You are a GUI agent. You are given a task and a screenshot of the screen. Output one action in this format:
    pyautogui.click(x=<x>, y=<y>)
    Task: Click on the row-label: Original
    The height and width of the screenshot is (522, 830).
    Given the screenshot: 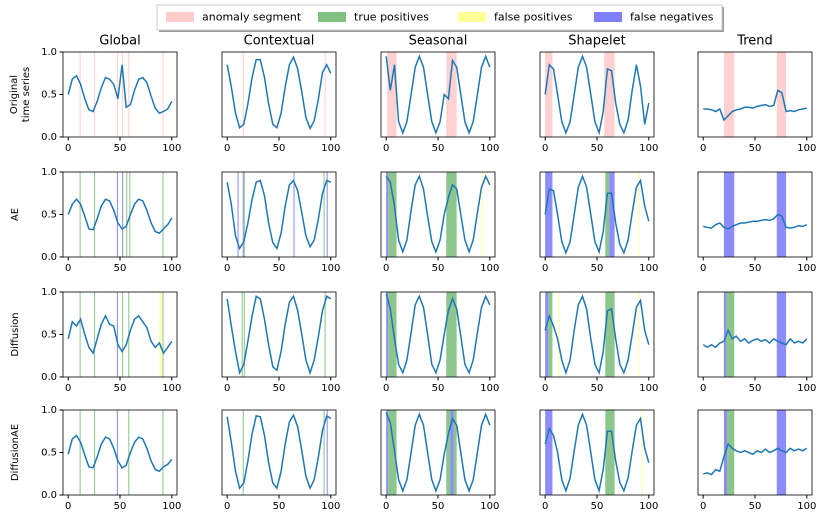 What is the action you would take?
    pyautogui.click(x=14, y=94)
    